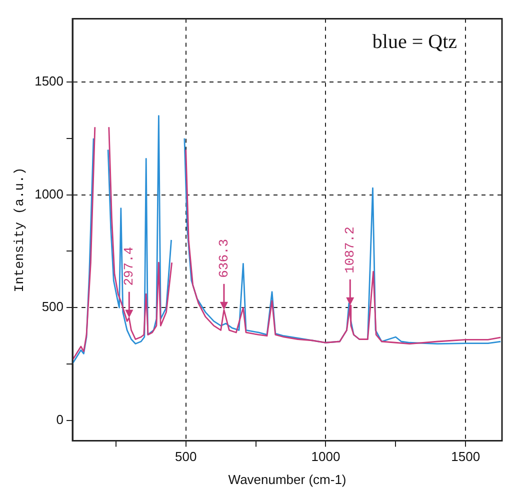 Image resolution: width=517 pixels, height=500 pixels. I want to click on x-axis-title: Wavenumber (cm-1), so click(287, 479).